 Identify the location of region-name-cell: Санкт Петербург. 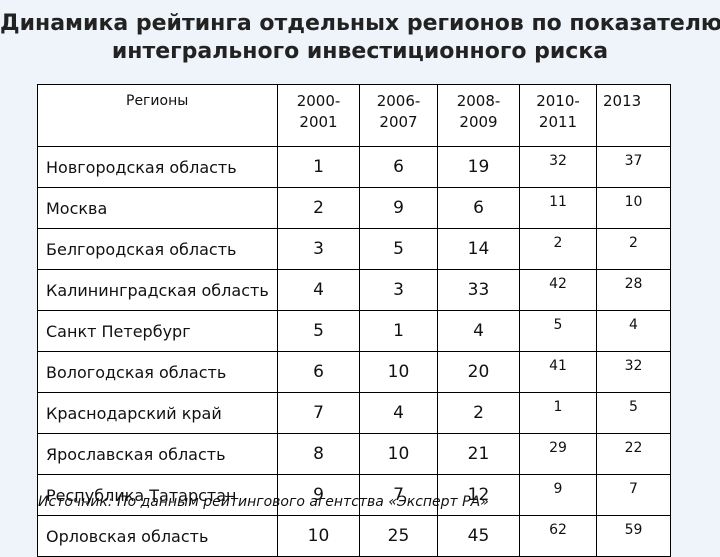
(157, 331).